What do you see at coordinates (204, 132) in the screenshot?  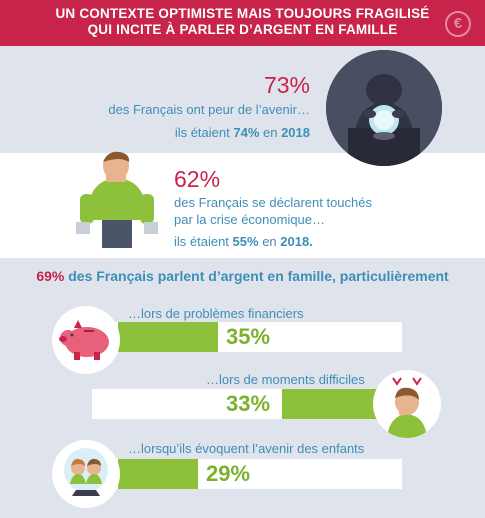 I see `stat-fear-line2-pre: ils étaient` at bounding box center [204, 132].